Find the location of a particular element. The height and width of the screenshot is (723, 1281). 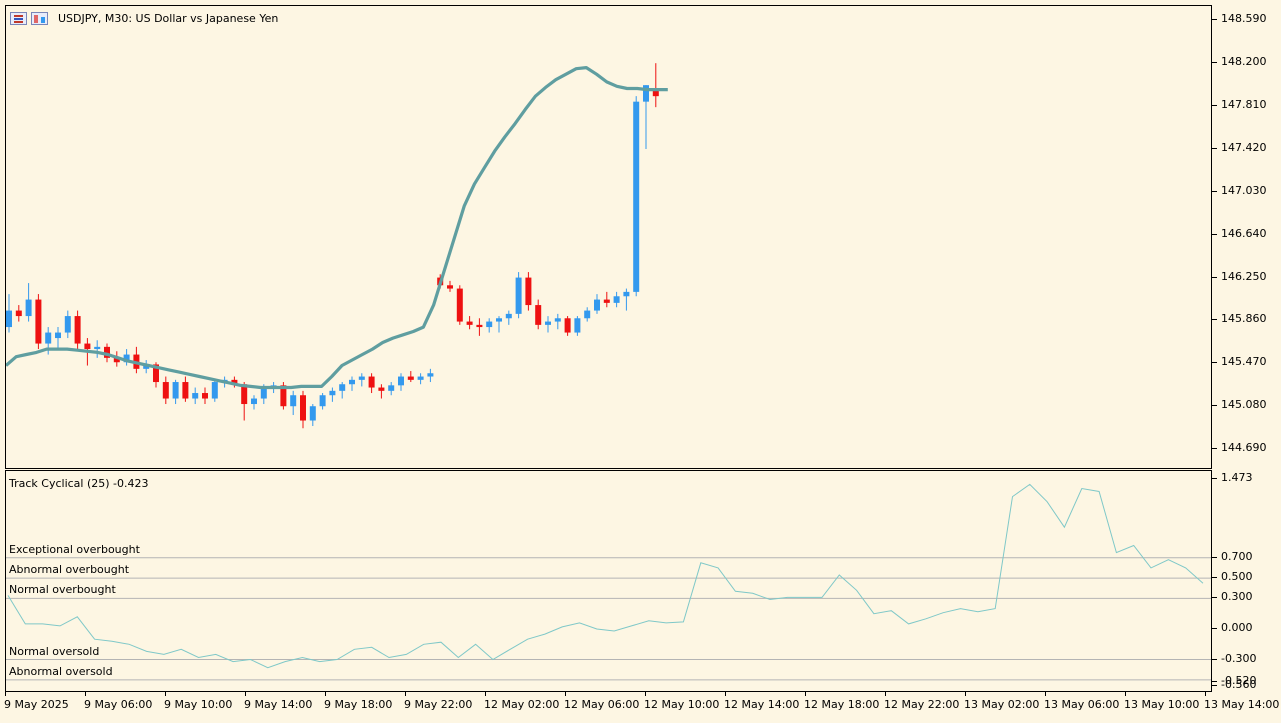

price-tick-label: 145.080 is located at coordinates (1244, 405).